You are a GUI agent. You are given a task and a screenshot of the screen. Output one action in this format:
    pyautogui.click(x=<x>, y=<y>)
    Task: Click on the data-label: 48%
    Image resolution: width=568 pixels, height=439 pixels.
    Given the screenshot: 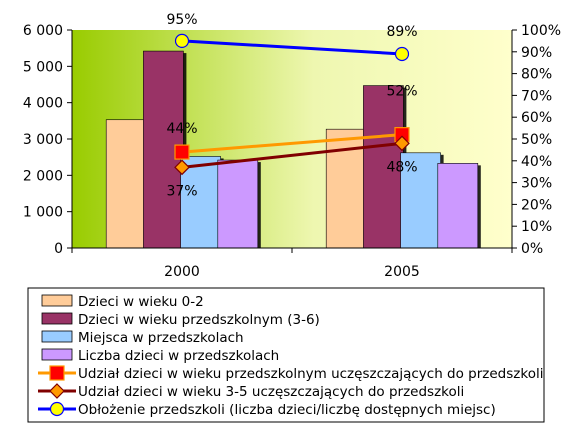 What is the action you would take?
    pyautogui.click(x=401, y=167)
    